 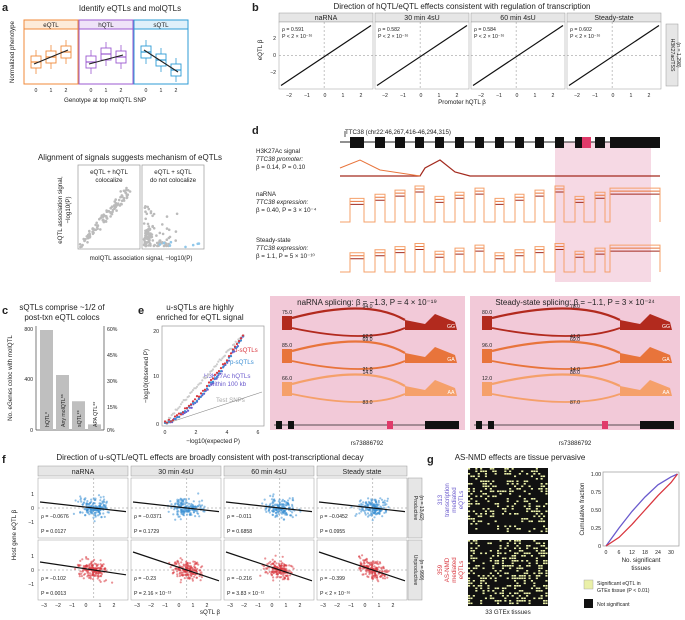 What do you see at coordinates (213, 376) in the screenshot?
I see `qq-frame` at bounding box center [213, 376].